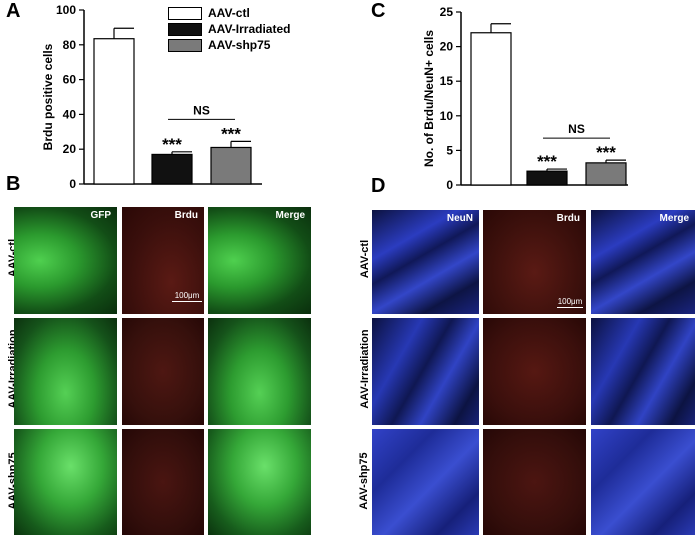 This screenshot has width=700, height=535. Describe the element at coordinates (365, 369) in the screenshot. I see `row-label: AAV-Irradiation` at that location.